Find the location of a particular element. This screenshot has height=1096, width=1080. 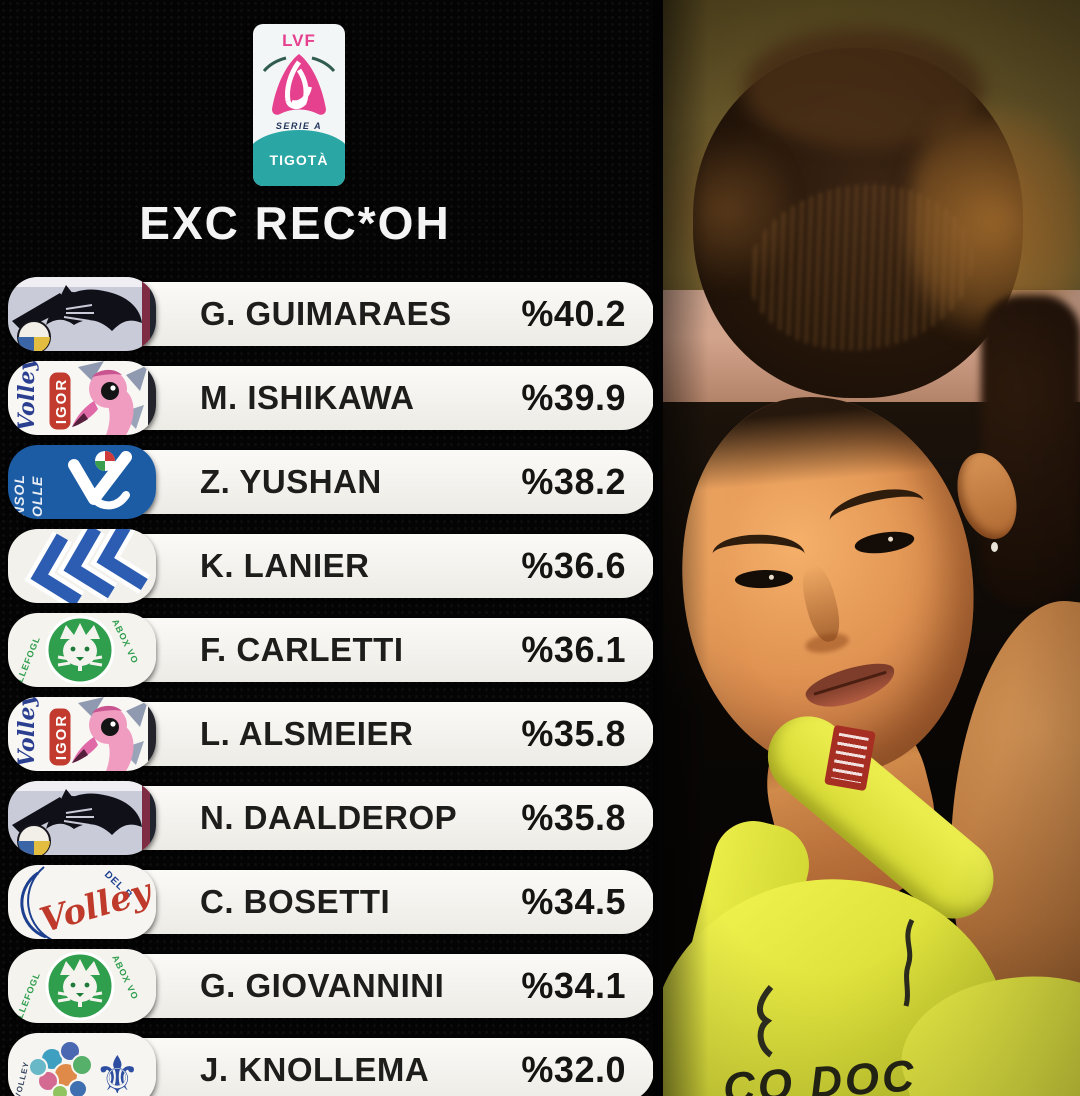

player-name: N. DAALDEROP is located at coordinates (329, 817).